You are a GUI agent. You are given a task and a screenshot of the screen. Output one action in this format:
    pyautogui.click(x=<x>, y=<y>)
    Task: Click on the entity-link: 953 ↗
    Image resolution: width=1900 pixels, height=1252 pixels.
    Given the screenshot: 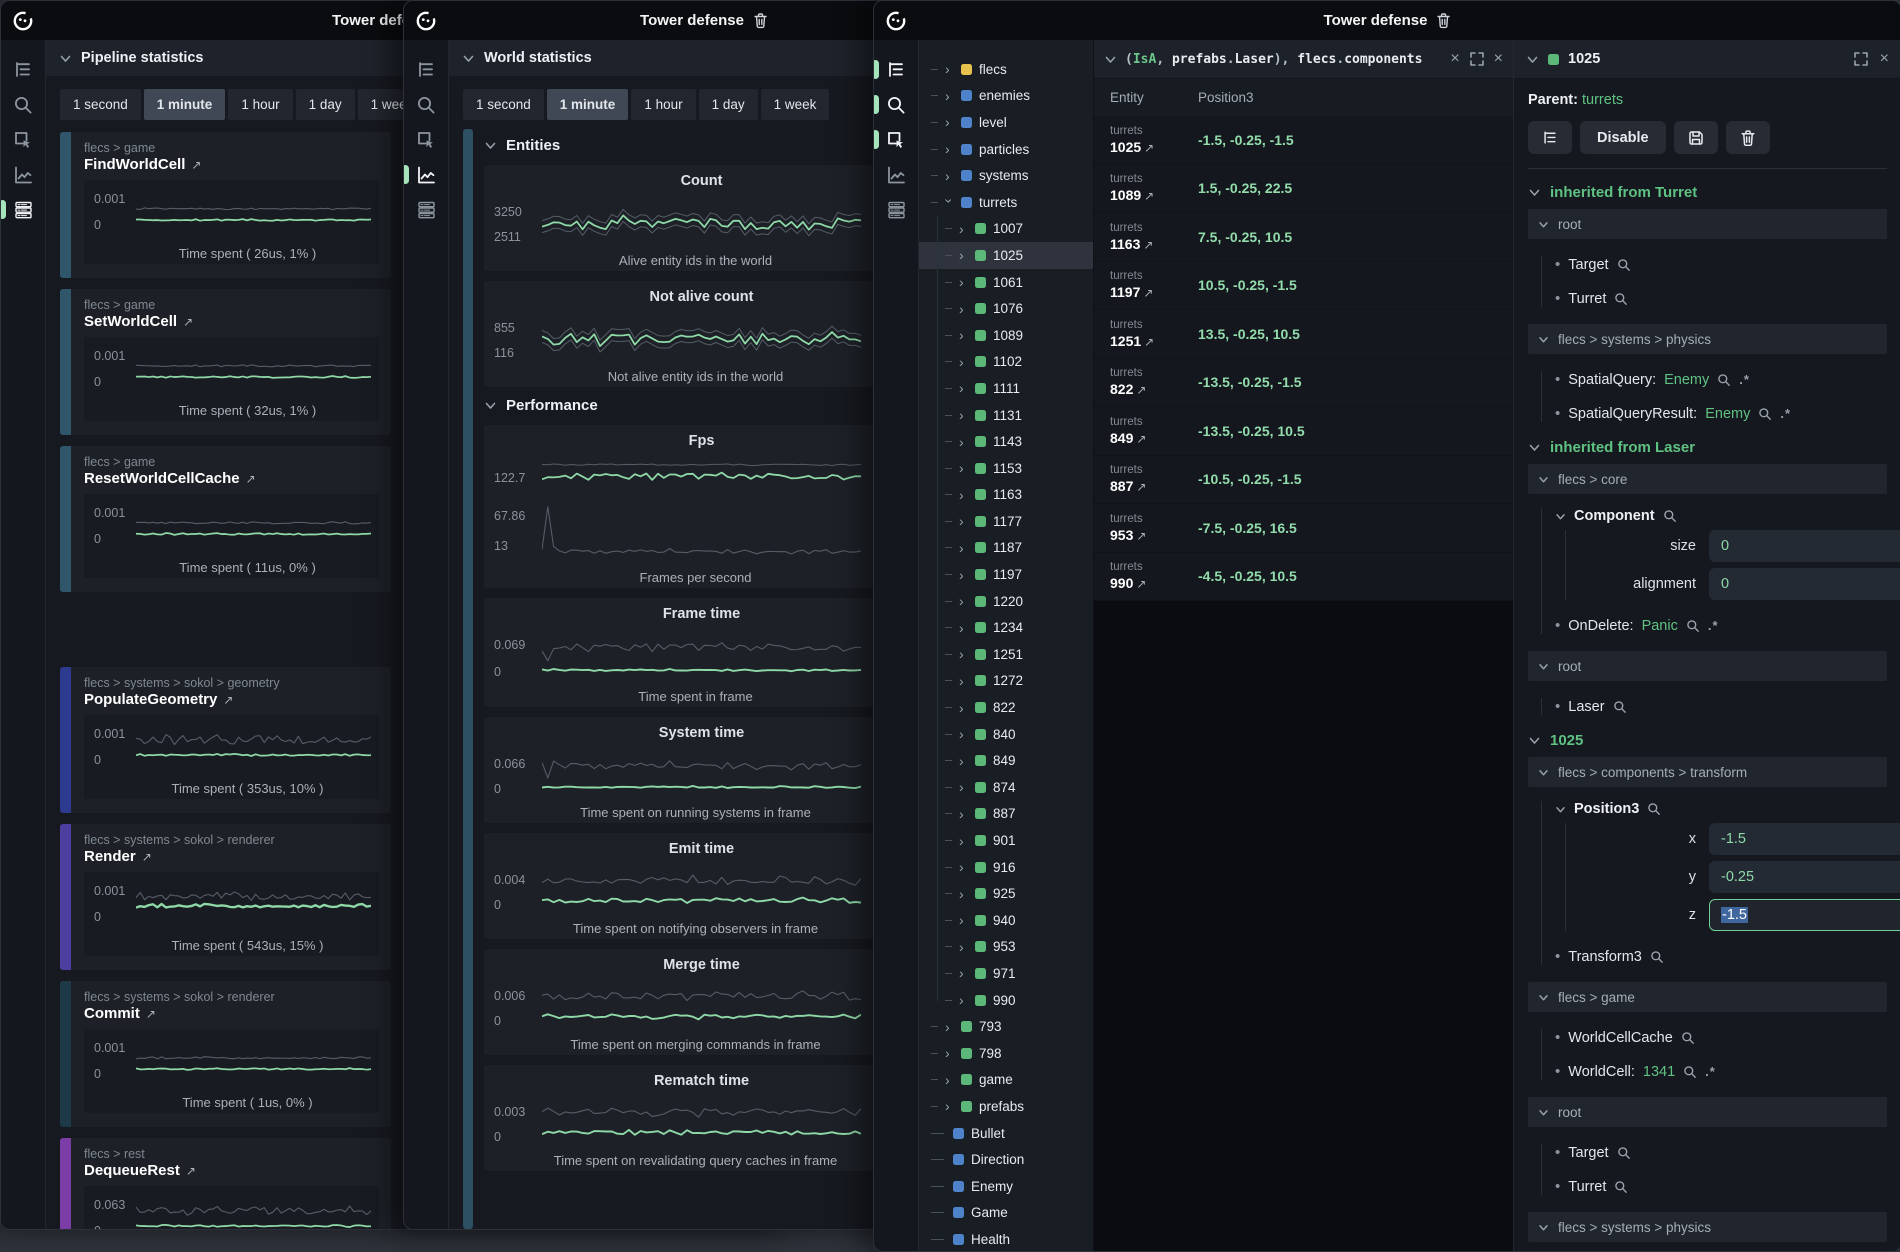 What is the action you would take?
    pyautogui.click(x=1128, y=534)
    